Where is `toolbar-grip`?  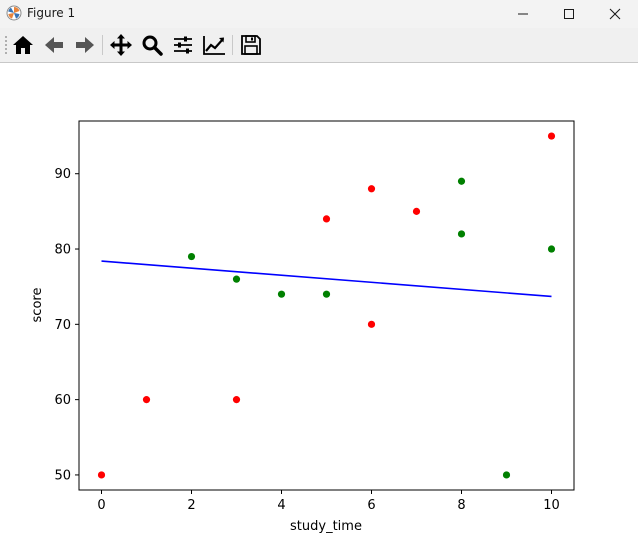 toolbar-grip is located at coordinates (6, 45).